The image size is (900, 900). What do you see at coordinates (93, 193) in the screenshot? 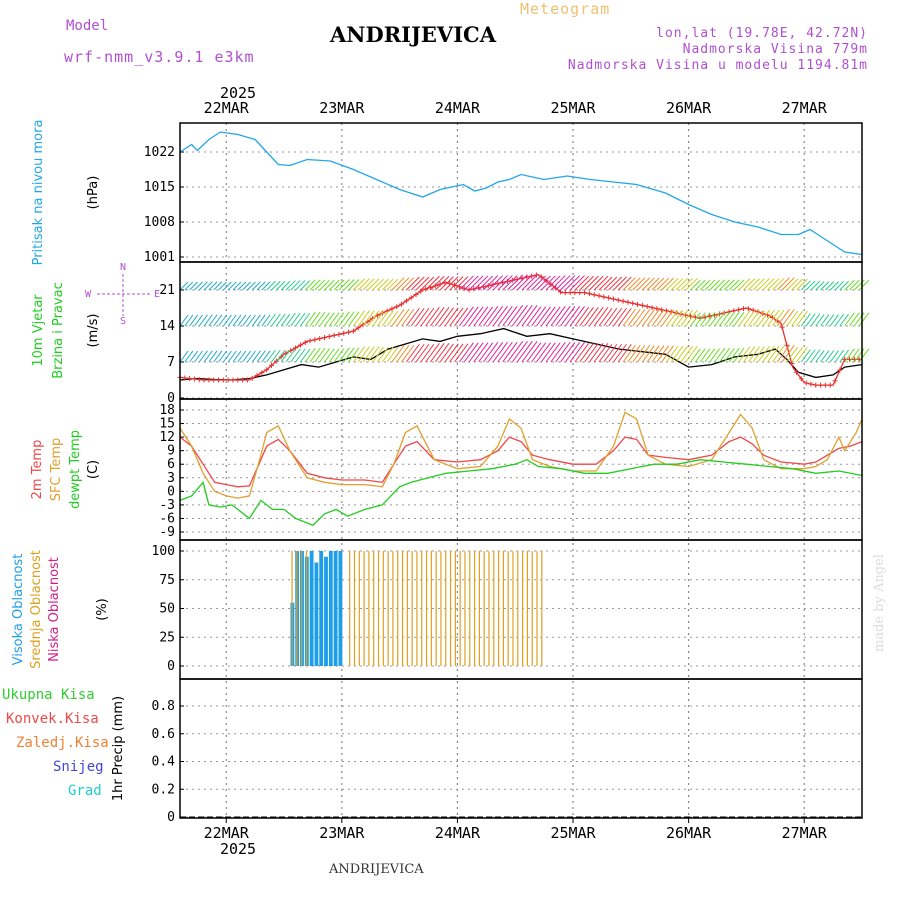
I see `panel-label-1: (hPa)` at bounding box center [93, 193].